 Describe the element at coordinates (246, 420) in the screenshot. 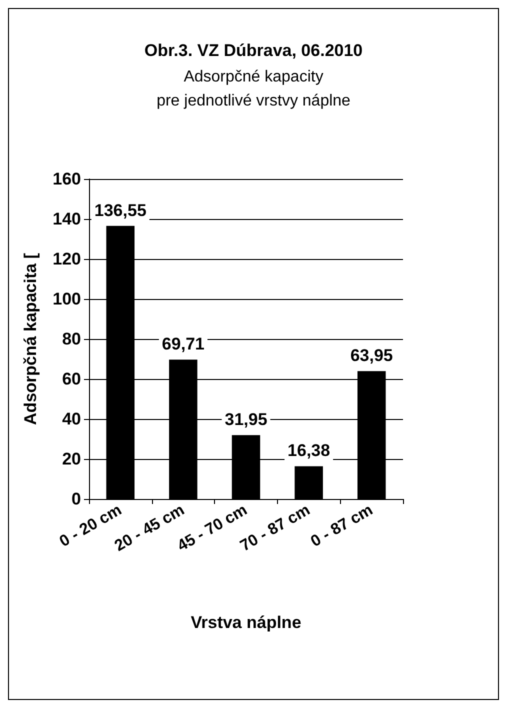

I see `data-label: 31,95` at that location.